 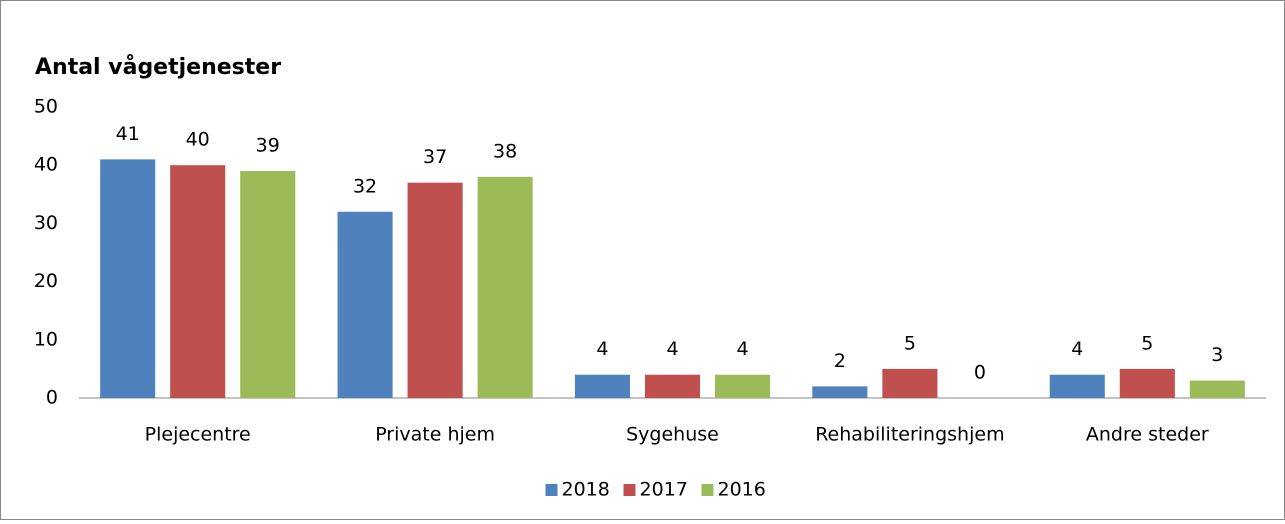 What do you see at coordinates (664, 490) in the screenshot?
I see `legend-label: 2017` at bounding box center [664, 490].